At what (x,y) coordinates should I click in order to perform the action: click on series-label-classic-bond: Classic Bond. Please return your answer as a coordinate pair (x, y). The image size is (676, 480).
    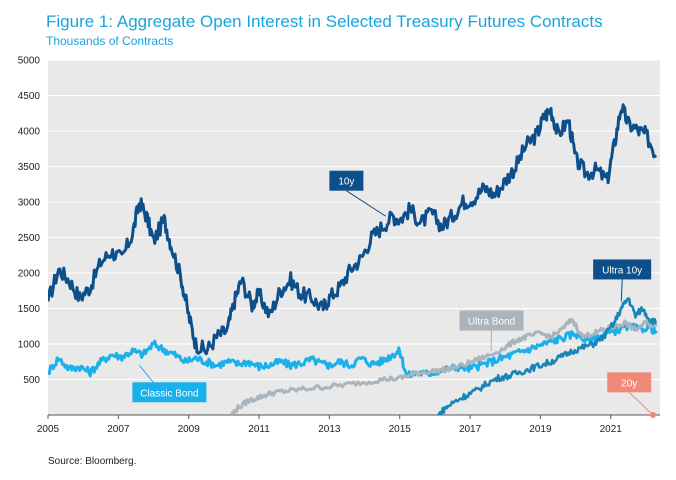
    Looking at the image, I should click on (169, 393).